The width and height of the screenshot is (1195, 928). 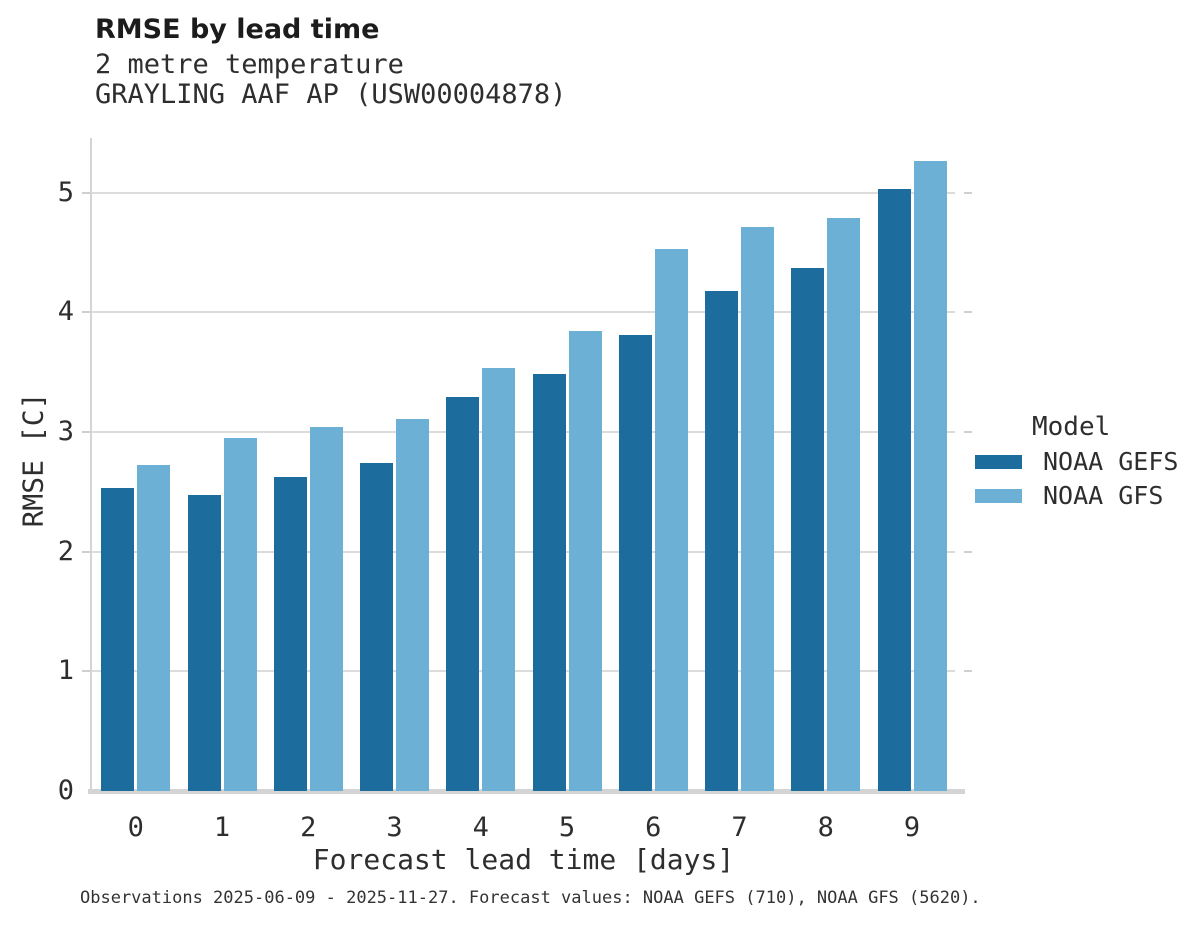 I want to click on legend-entry-noaa-gfs: NOAA GFS, so click(x=1078, y=495).